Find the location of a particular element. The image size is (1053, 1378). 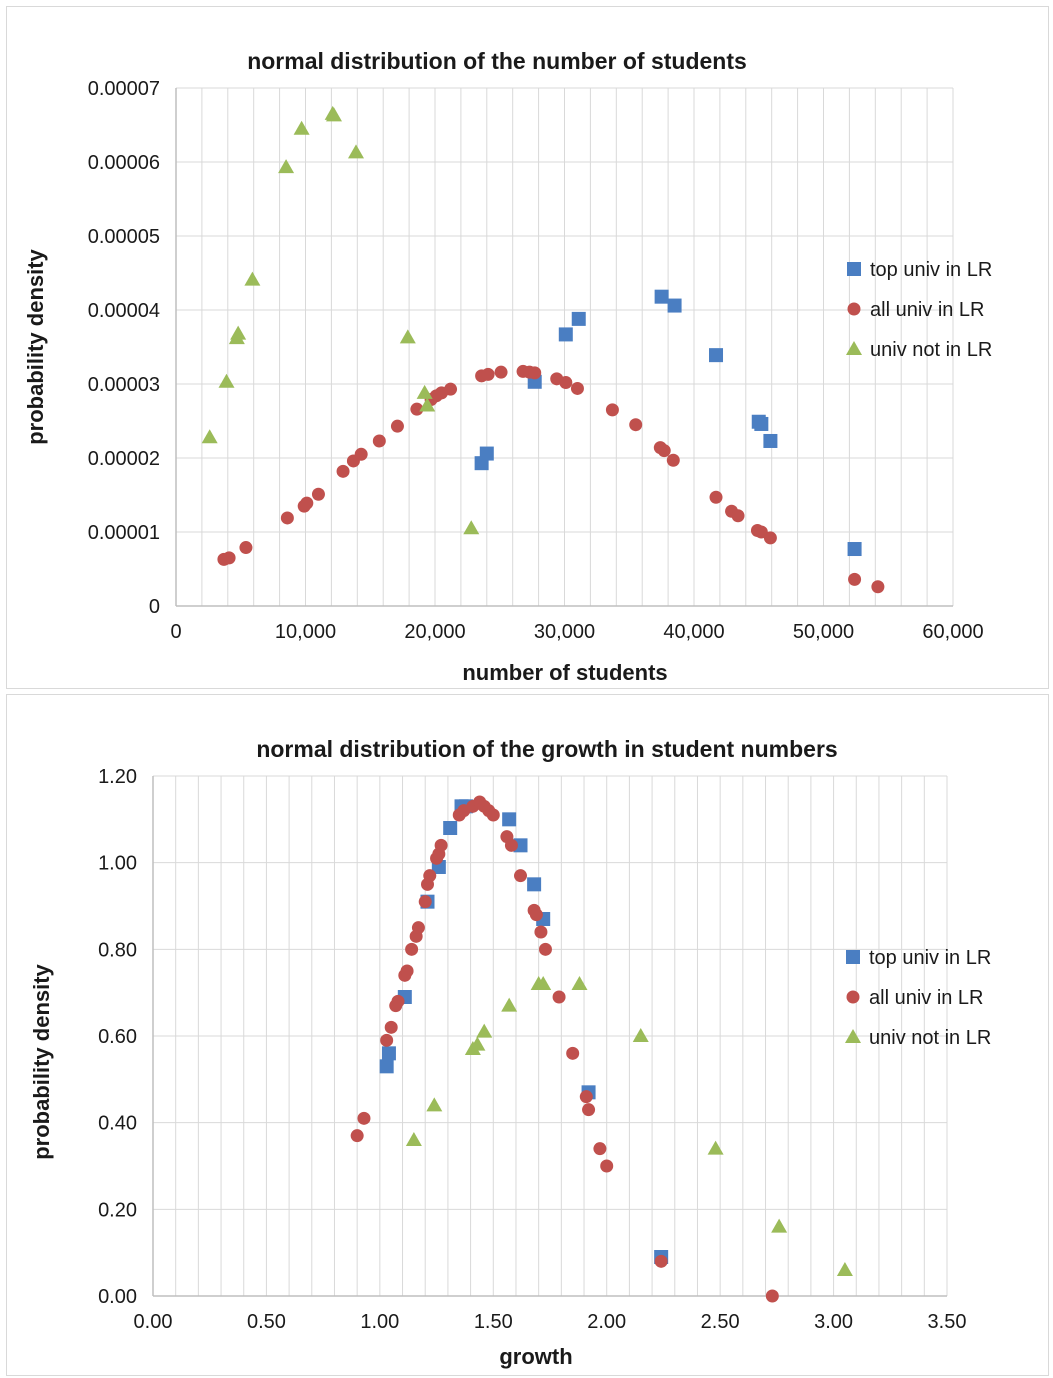

x-tick-label: 40,000 is located at coordinates (693, 632).